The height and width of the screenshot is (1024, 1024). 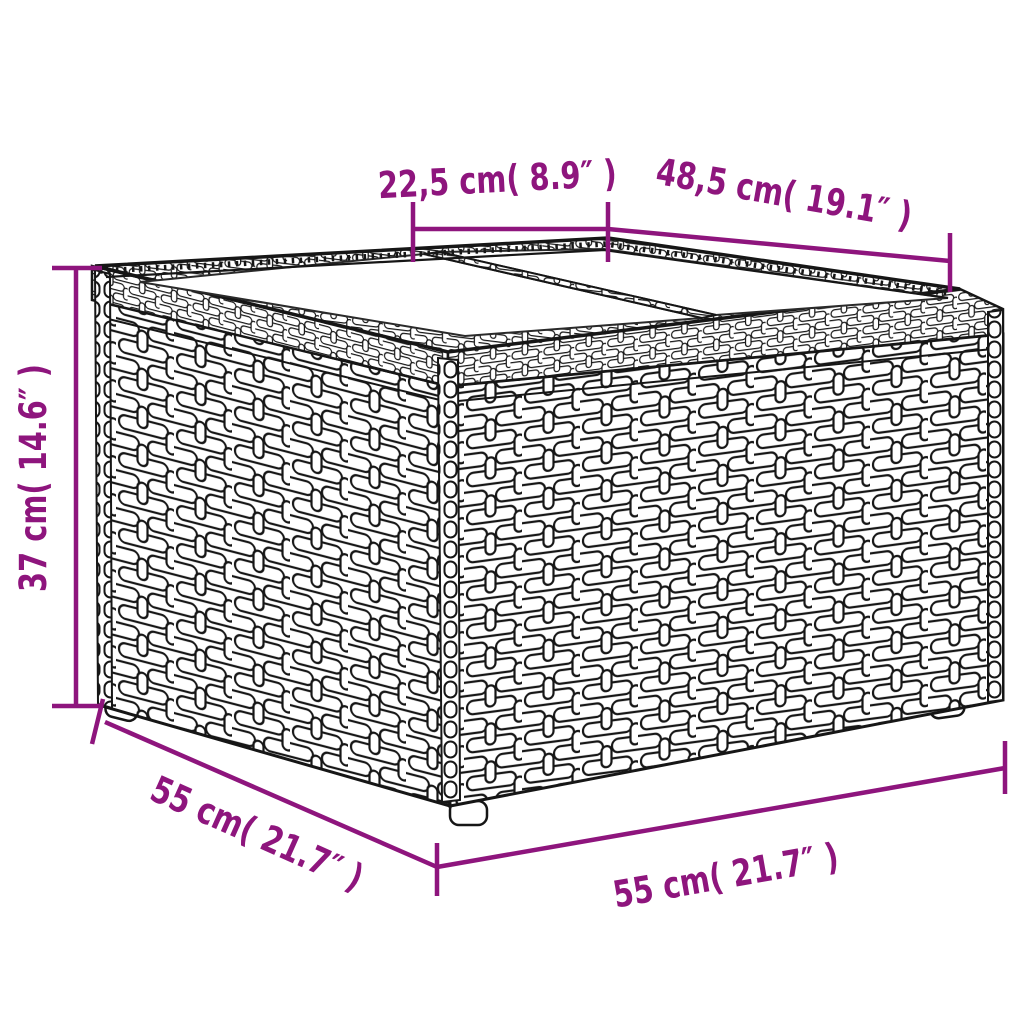 I want to click on dimension-line-width, so click(x=722, y=805).